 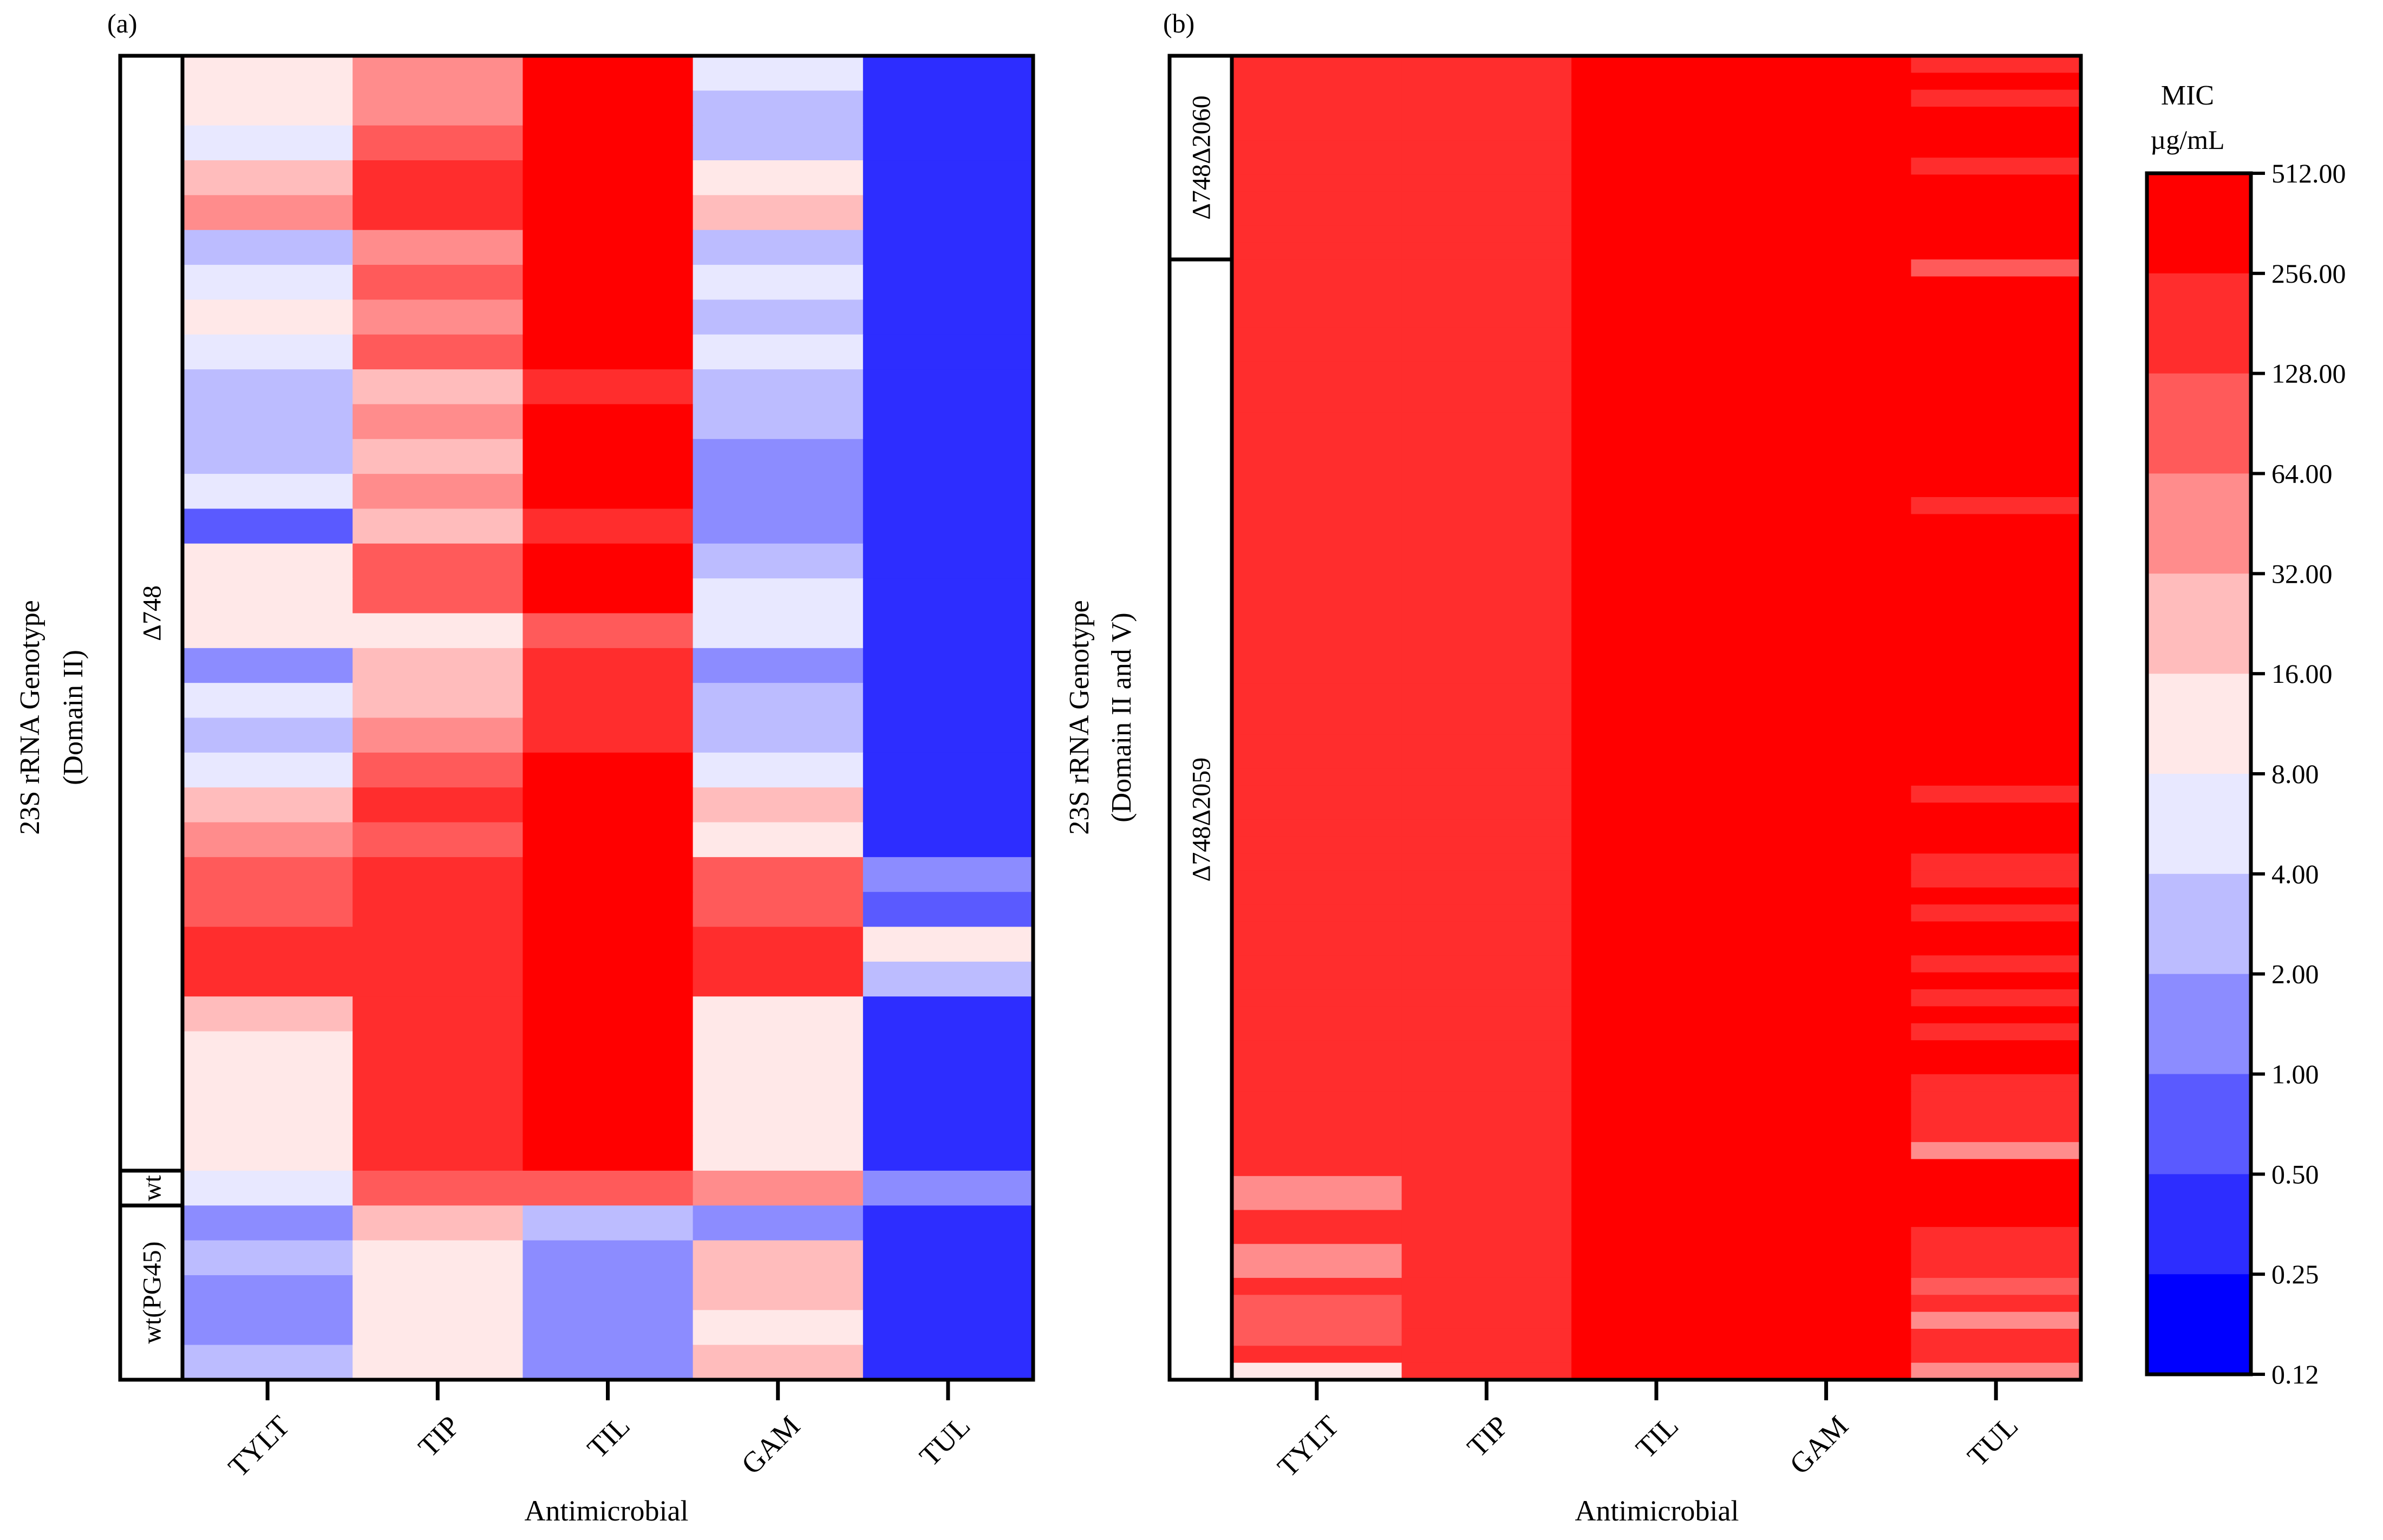 I want to click on panel-b-y-axis-label: 23S rRNA Genotype, so click(x=1079, y=717).